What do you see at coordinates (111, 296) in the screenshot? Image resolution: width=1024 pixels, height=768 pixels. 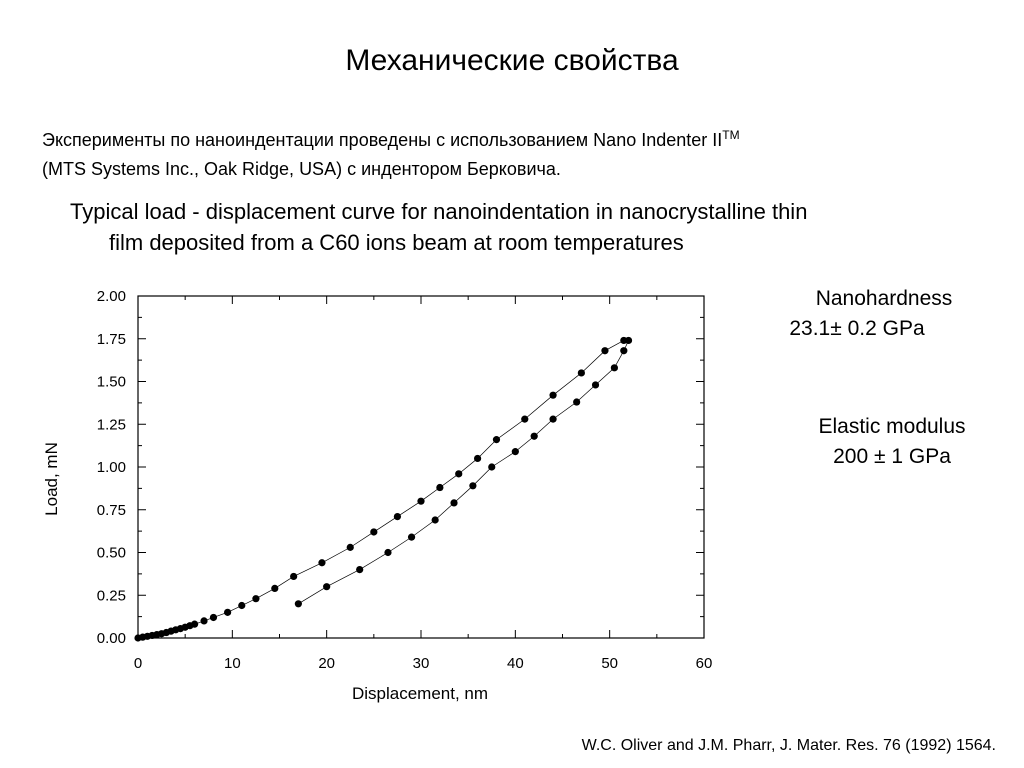 I see `y-tick-label: 2.00` at bounding box center [111, 296].